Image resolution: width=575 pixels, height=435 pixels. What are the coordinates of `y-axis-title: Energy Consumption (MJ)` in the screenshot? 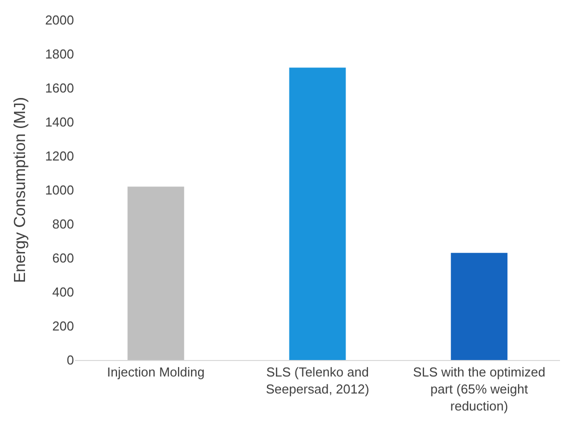 It's located at (20, 190).